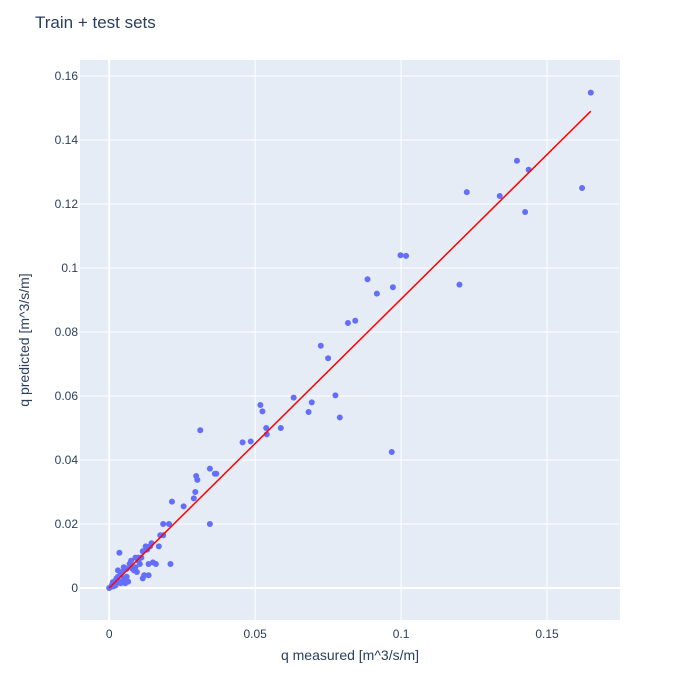  I want to click on y-tick-label: 0.08, so click(67, 332).